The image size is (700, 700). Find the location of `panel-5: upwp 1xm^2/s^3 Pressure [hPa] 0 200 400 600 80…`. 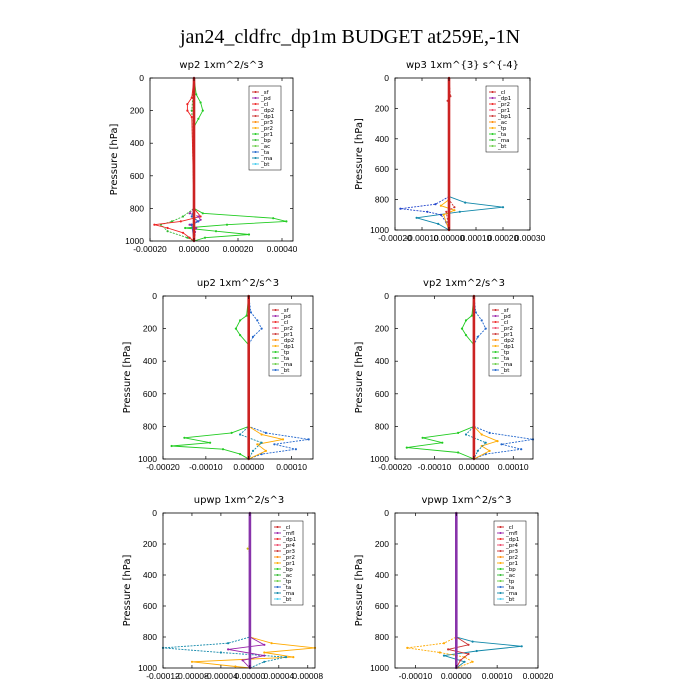

panel-5: upwp 1xm^2/s^3 Pressure [hPa] 0 200 400 600 80… is located at coordinates (222, 588).